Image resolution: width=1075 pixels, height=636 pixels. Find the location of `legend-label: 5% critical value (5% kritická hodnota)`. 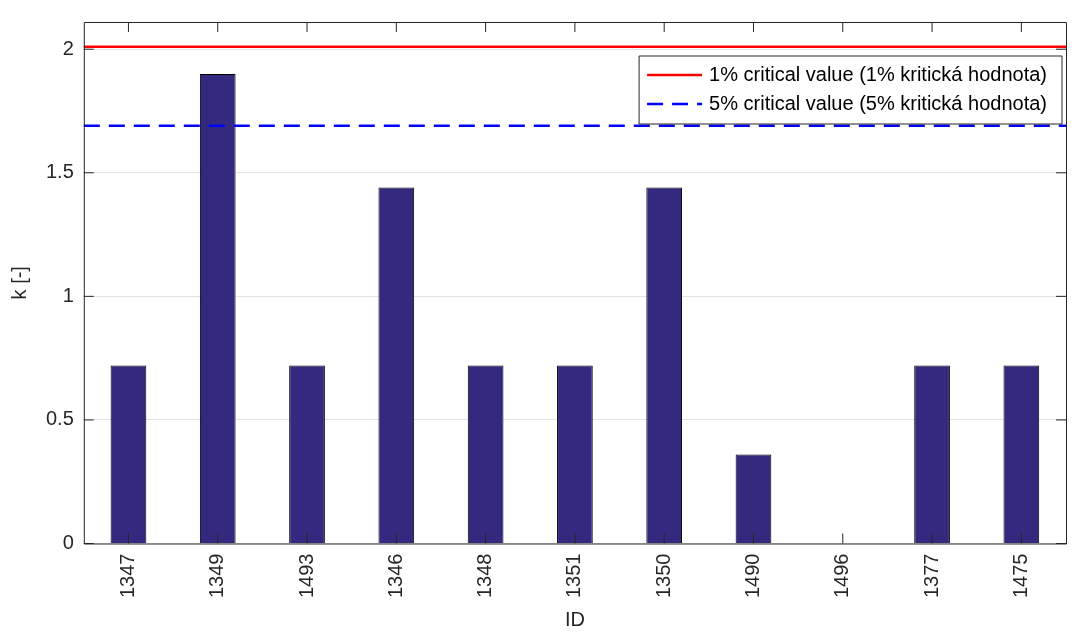

legend-label: 5% critical value (5% kritická hodnota) is located at coordinates (878, 102).